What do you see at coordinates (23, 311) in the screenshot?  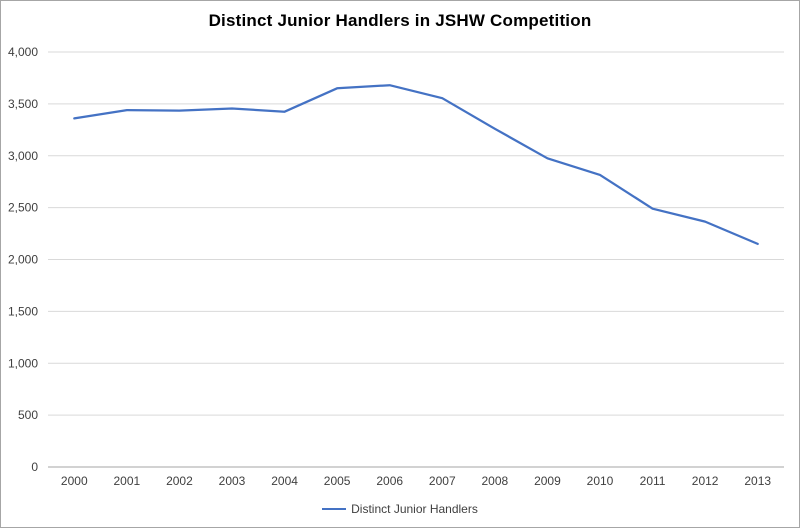 I see `y-tick-label: 1,500` at bounding box center [23, 311].